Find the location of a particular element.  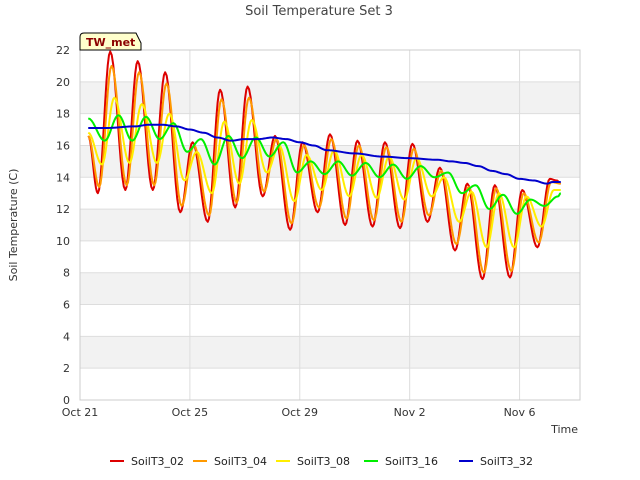

y-tick-label: 8 is located at coordinates (66, 273).